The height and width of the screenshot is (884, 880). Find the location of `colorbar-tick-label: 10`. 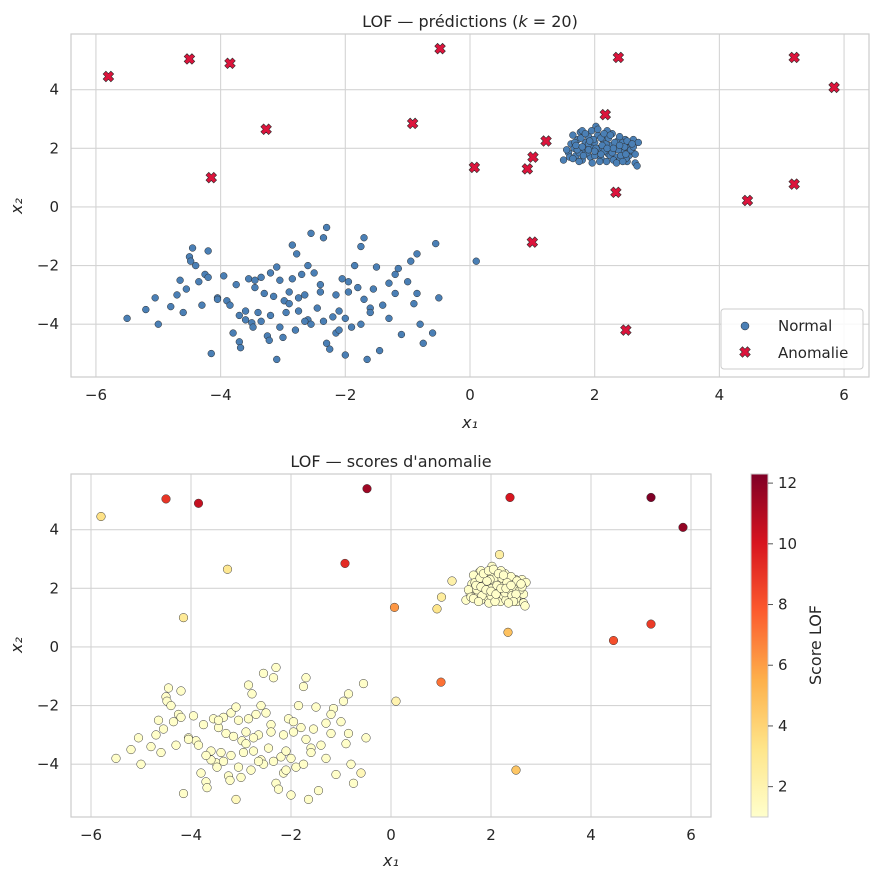

colorbar-tick-label: 10 is located at coordinates (787, 544).